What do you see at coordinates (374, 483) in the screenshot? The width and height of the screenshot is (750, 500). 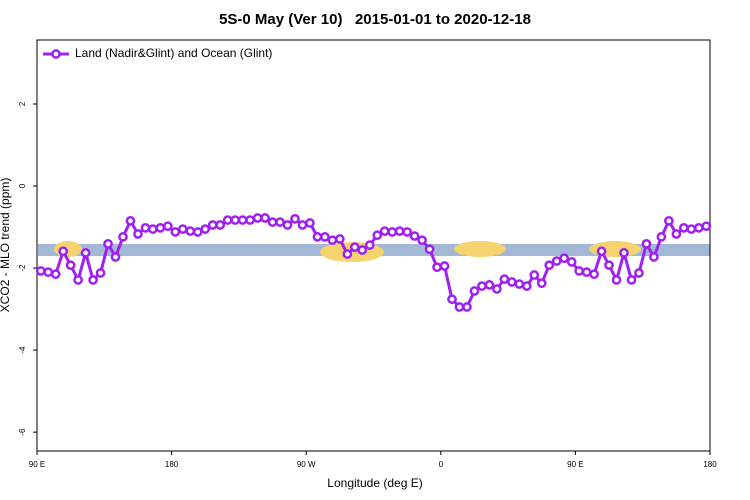 I see `x-axis-label: Longitude (deg E)` at bounding box center [374, 483].